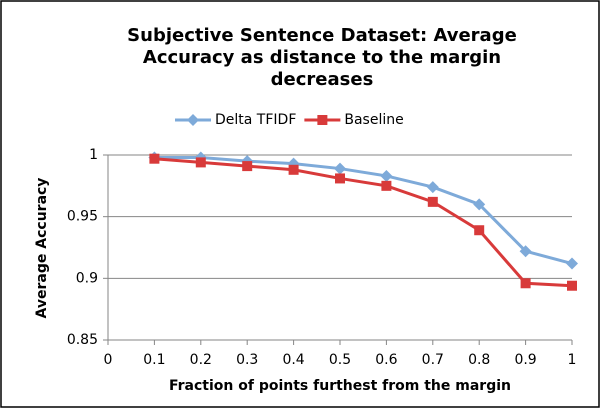 This screenshot has width=600, height=408. I want to click on y-tick-label: 0.85, so click(82, 340).